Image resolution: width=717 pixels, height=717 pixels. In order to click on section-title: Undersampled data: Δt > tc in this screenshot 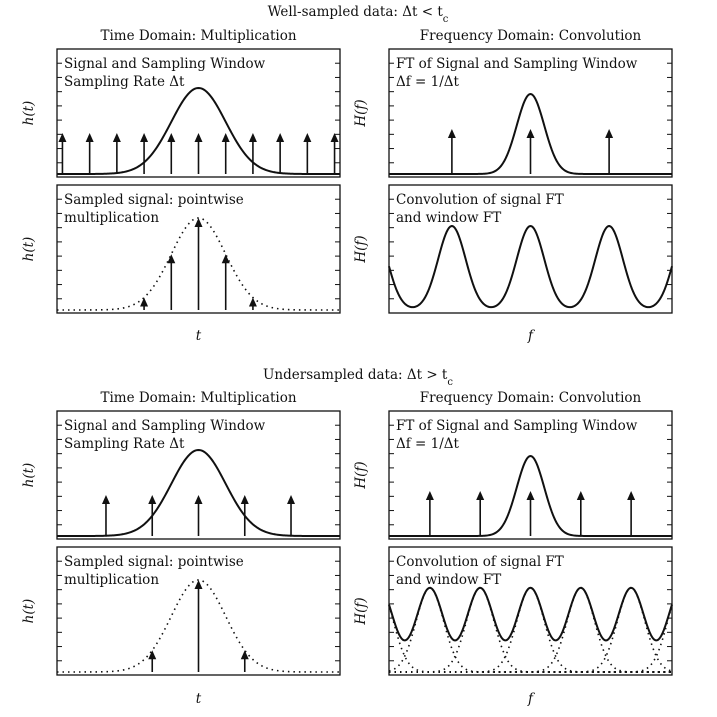, I will do `click(358, 377)`.